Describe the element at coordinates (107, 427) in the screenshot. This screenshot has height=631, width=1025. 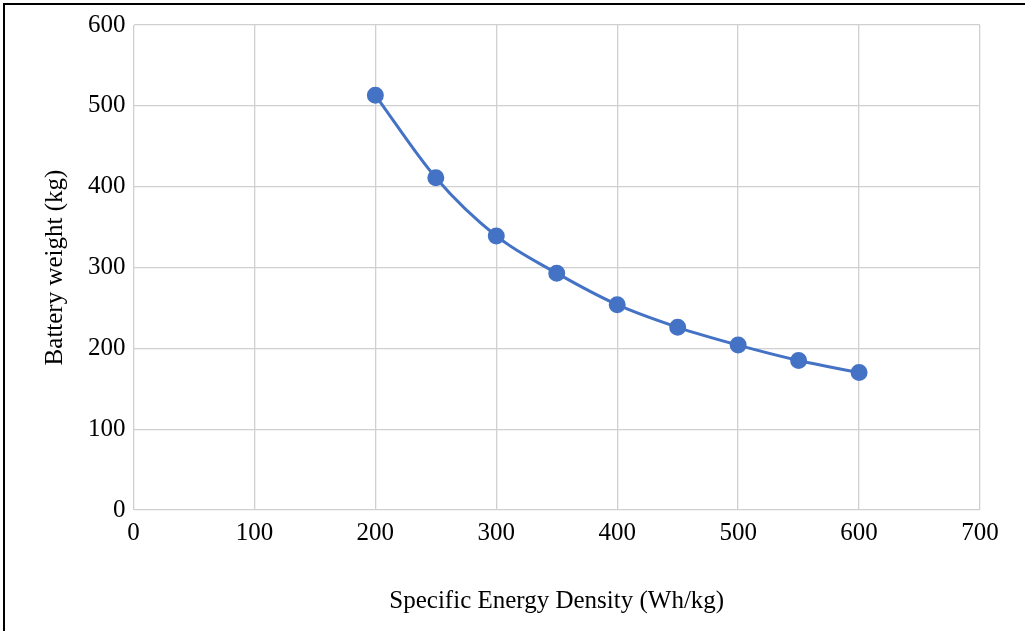
I see `y-tick-label: 100` at that location.